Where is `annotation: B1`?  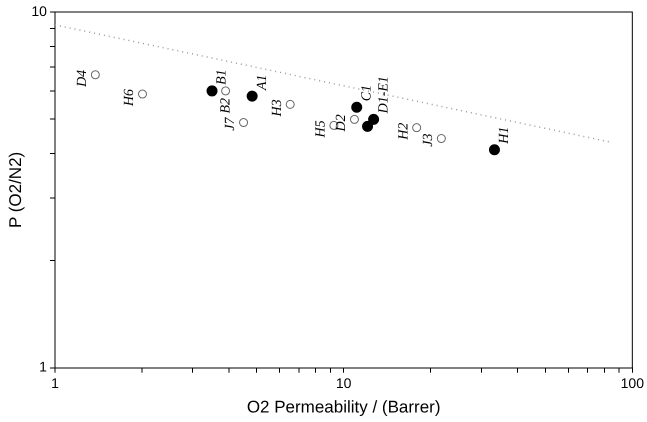 annotation: B1 is located at coordinates (222, 77).